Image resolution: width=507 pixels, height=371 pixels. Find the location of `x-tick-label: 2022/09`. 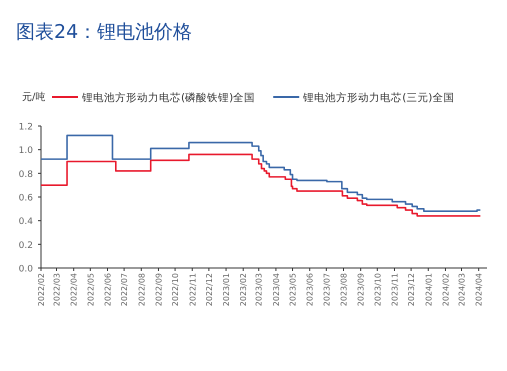

x-tick-label: 2022/09 is located at coordinates (159, 289).